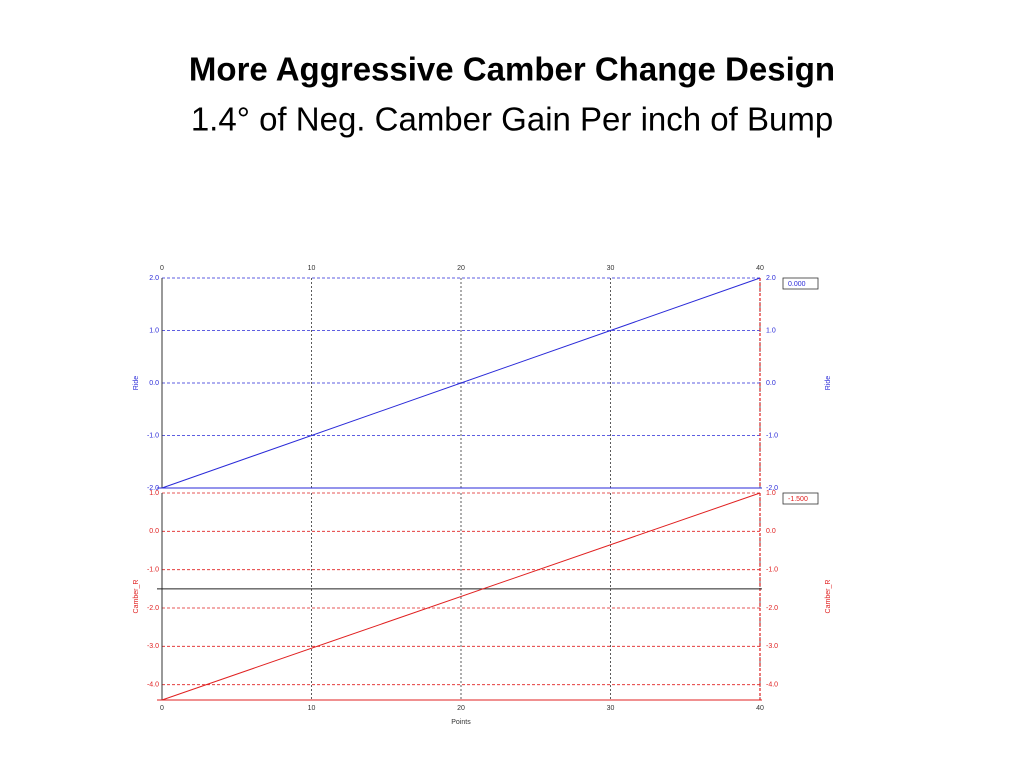 The height and width of the screenshot is (768, 1024). I want to click on y-axis-label: Ride, so click(136, 383).